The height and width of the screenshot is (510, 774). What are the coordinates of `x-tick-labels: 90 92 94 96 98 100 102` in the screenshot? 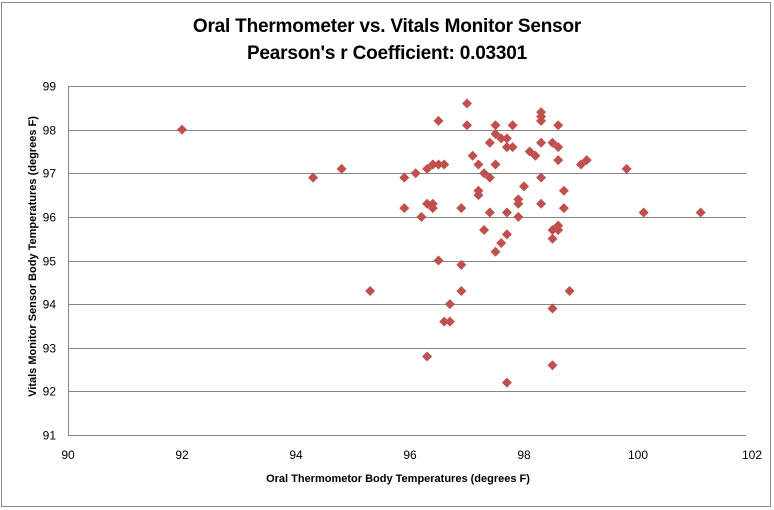 It's located at (411, 455).